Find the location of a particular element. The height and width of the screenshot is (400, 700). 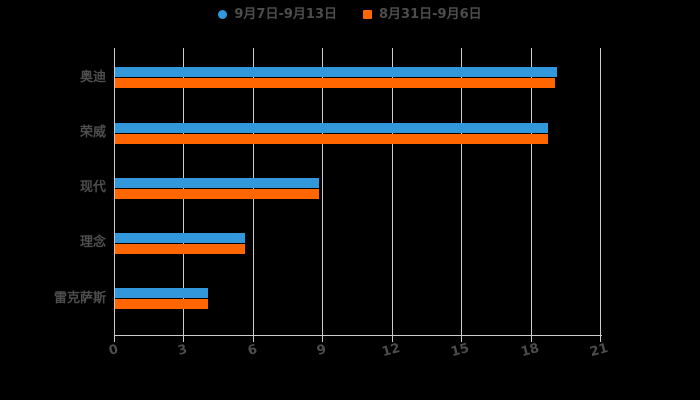

legend-square-marker-icon is located at coordinates (367, 14).